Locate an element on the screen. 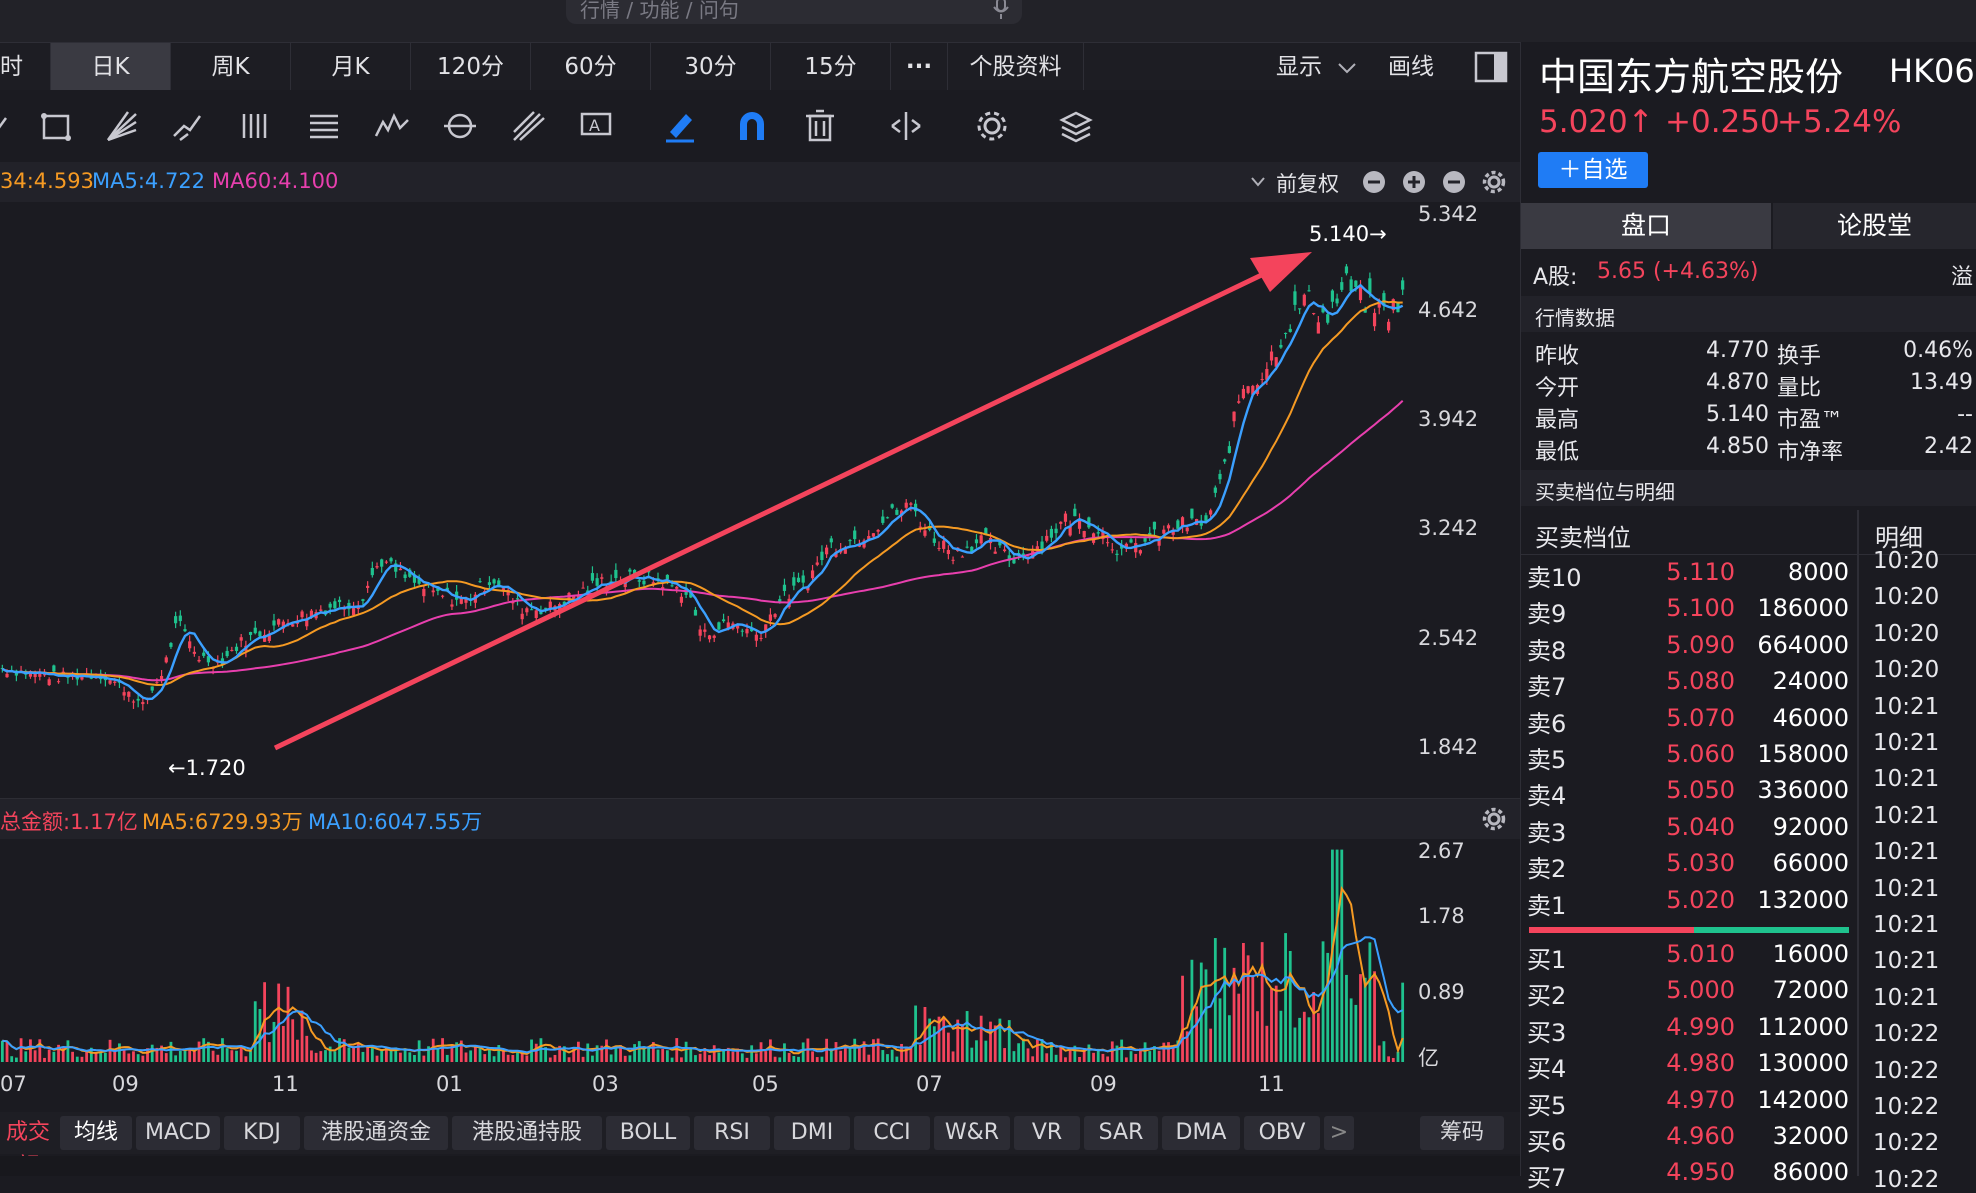 The height and width of the screenshot is (1193, 1976). zoom-out-icon is located at coordinates (1374, 182).